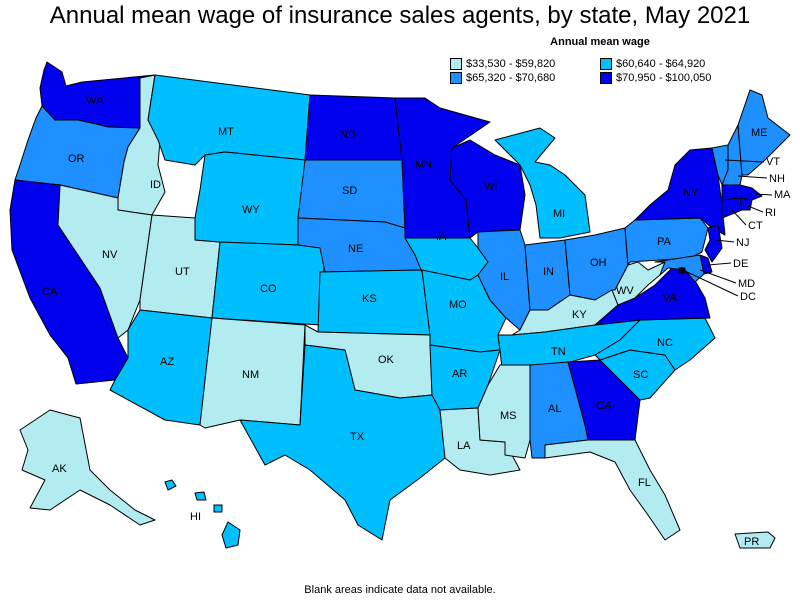  I want to click on legend-item: $70,950 - $100,050, so click(675, 78).